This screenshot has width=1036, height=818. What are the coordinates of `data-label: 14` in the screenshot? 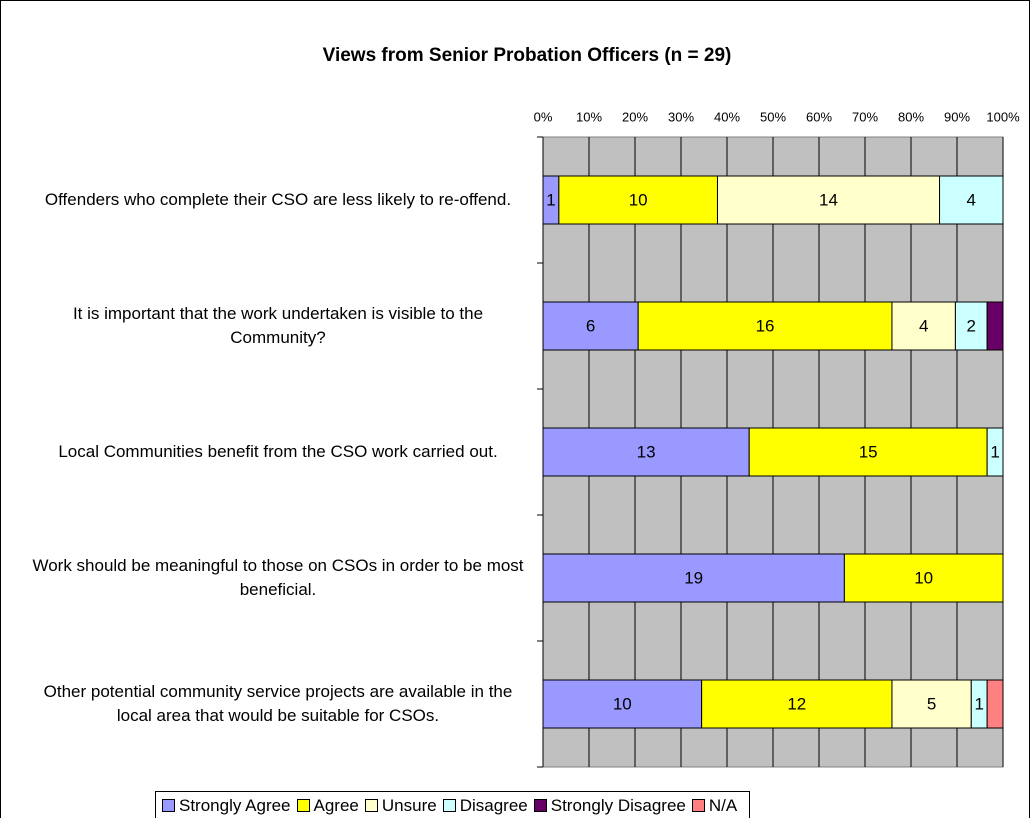 It's located at (828, 199).